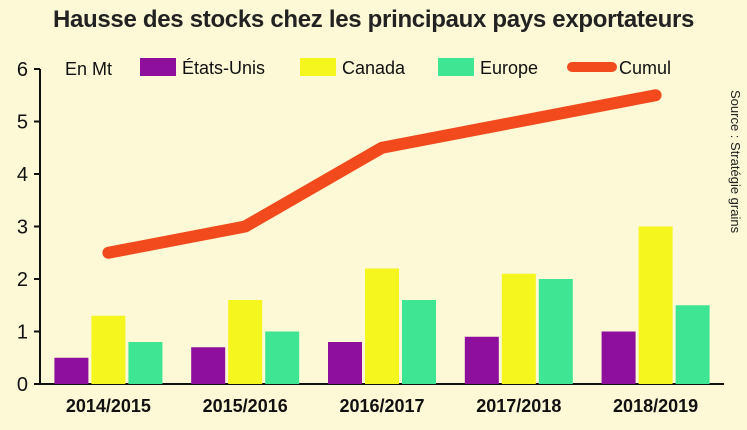 This screenshot has width=747, height=430. I want to click on y-tick-label: 5, so click(22, 123).